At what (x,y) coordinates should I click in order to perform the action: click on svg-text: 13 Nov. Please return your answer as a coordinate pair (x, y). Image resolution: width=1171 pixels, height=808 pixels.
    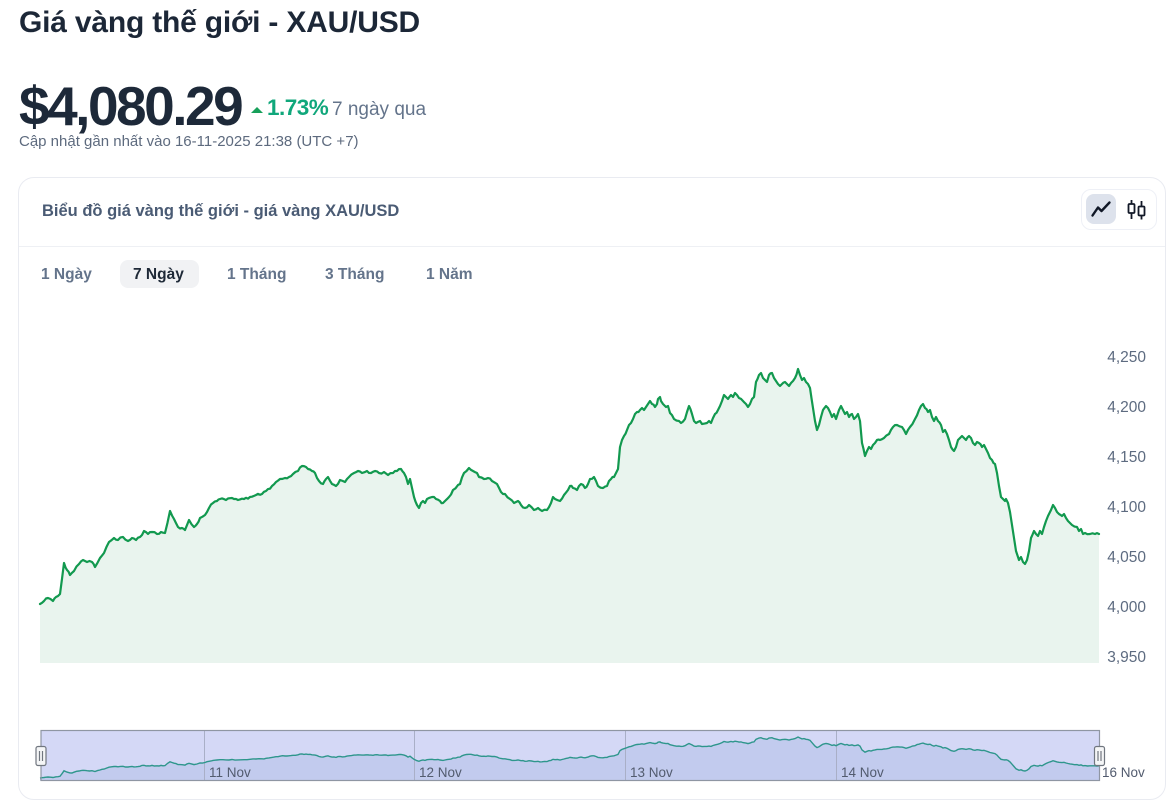
    Looking at the image, I should click on (651, 772).